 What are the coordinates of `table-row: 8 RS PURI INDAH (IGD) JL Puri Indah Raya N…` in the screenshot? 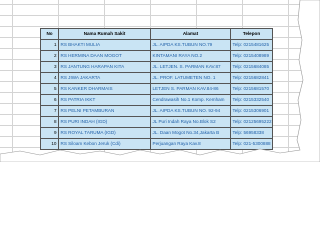 It's located at (156, 122).